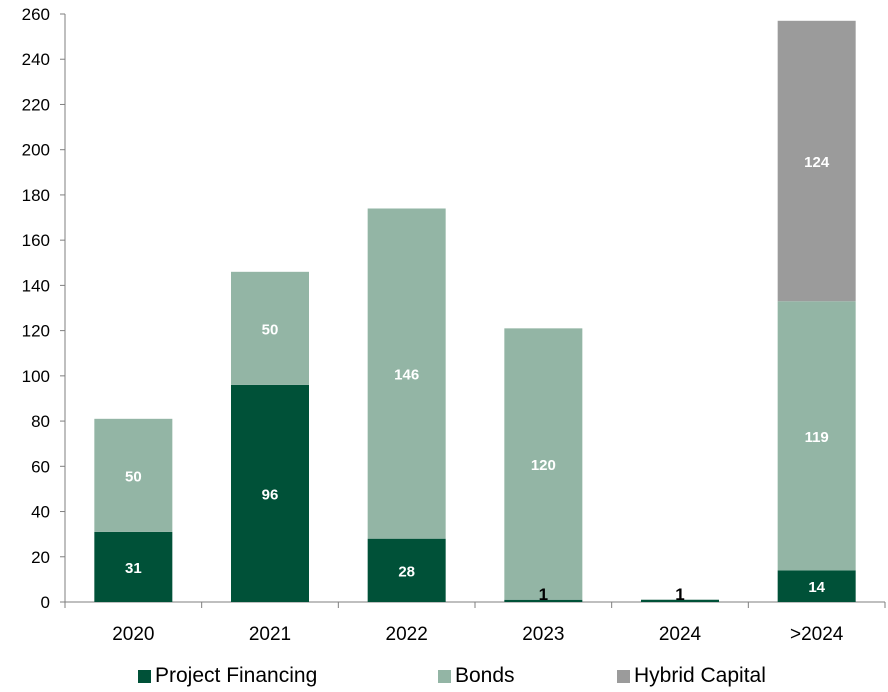 Image resolution: width=888 pixels, height=692 pixels. I want to click on x-tick-label: 2022, so click(407, 634).